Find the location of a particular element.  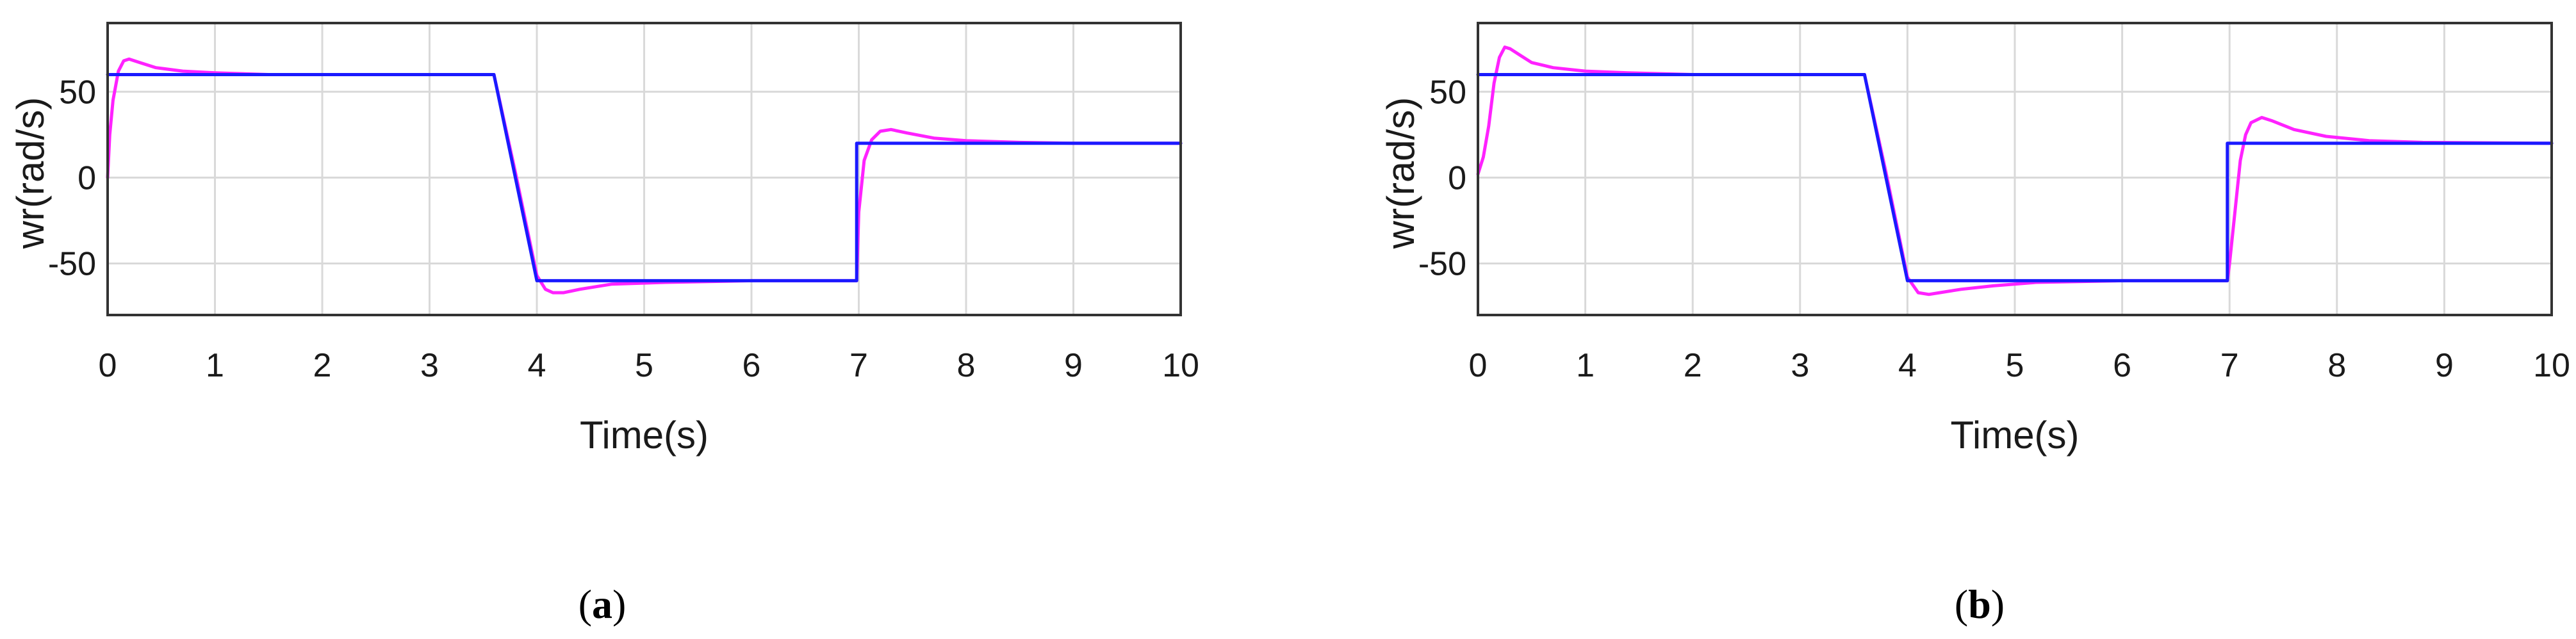

panel-caption-b: (b) is located at coordinates (1980, 604).